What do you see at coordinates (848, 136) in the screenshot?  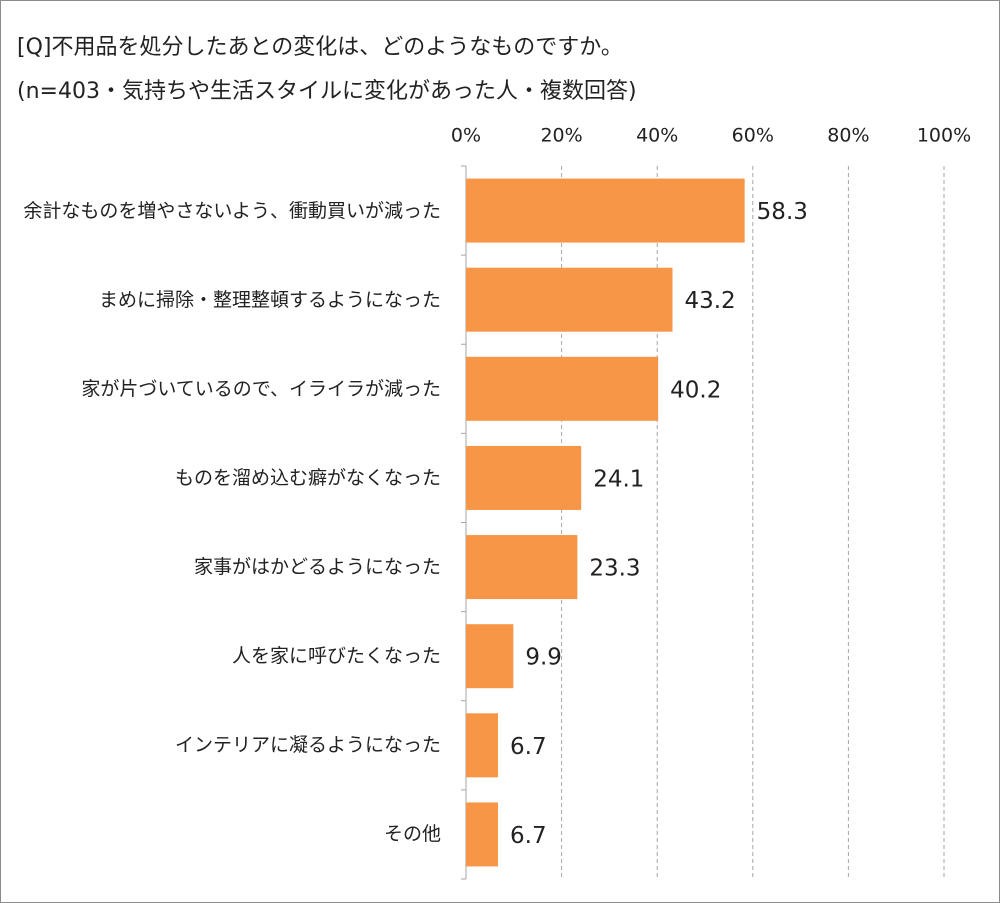 I see `x-tick-label: 80%` at bounding box center [848, 136].